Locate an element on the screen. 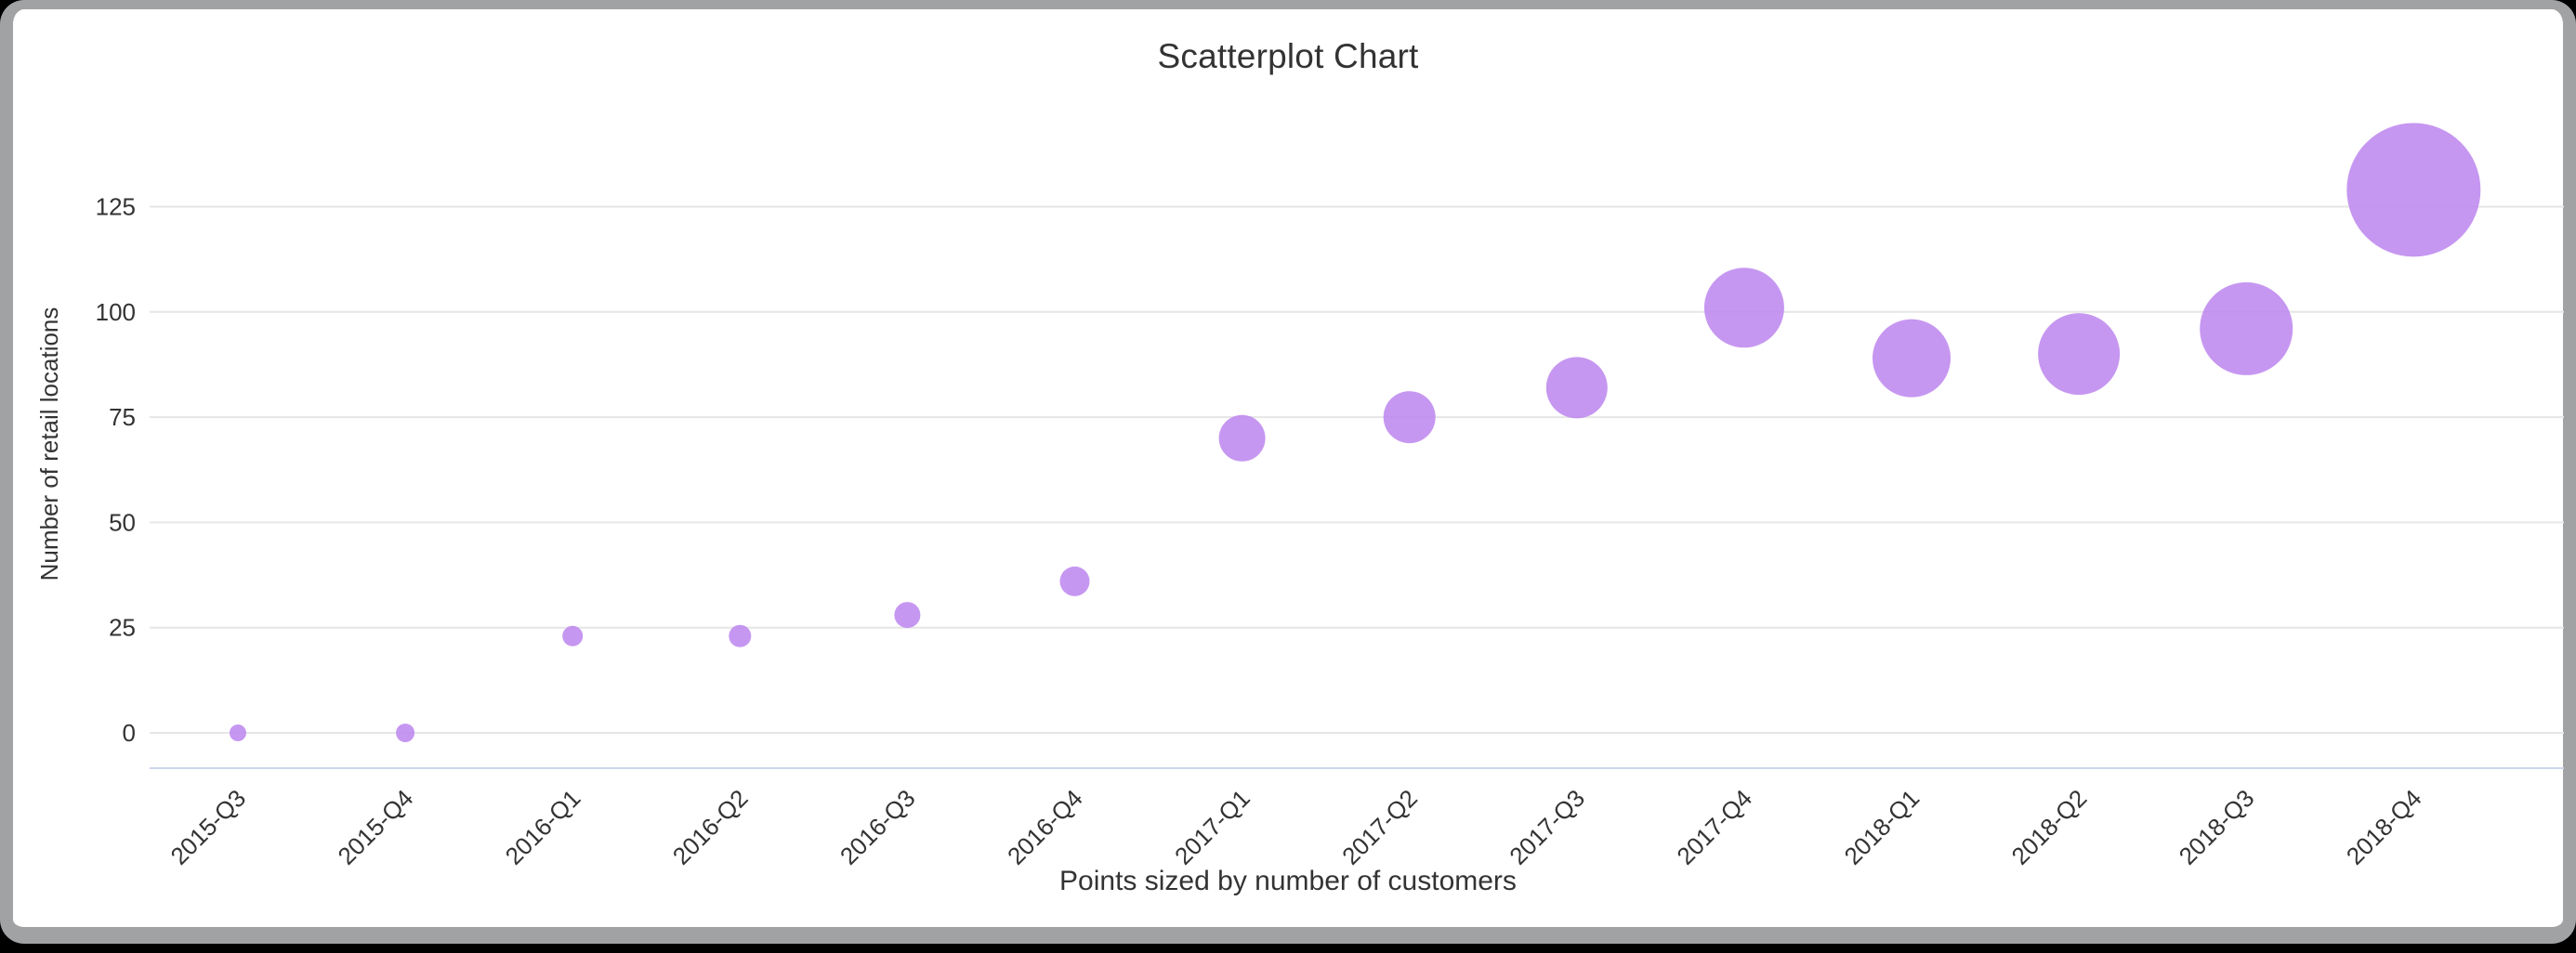  x-tick-label-2016-Q1: 2016-Q1 is located at coordinates (543, 827).